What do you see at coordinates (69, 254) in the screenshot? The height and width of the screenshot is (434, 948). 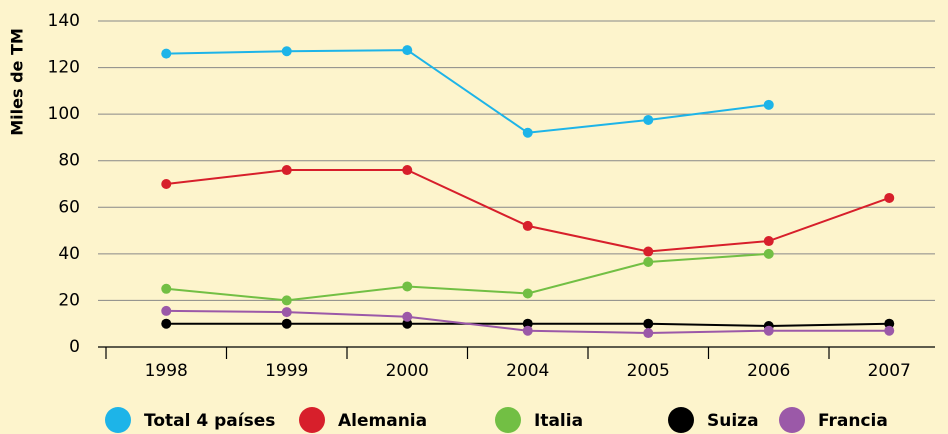 I see `y-tick-label: 40` at bounding box center [69, 254].